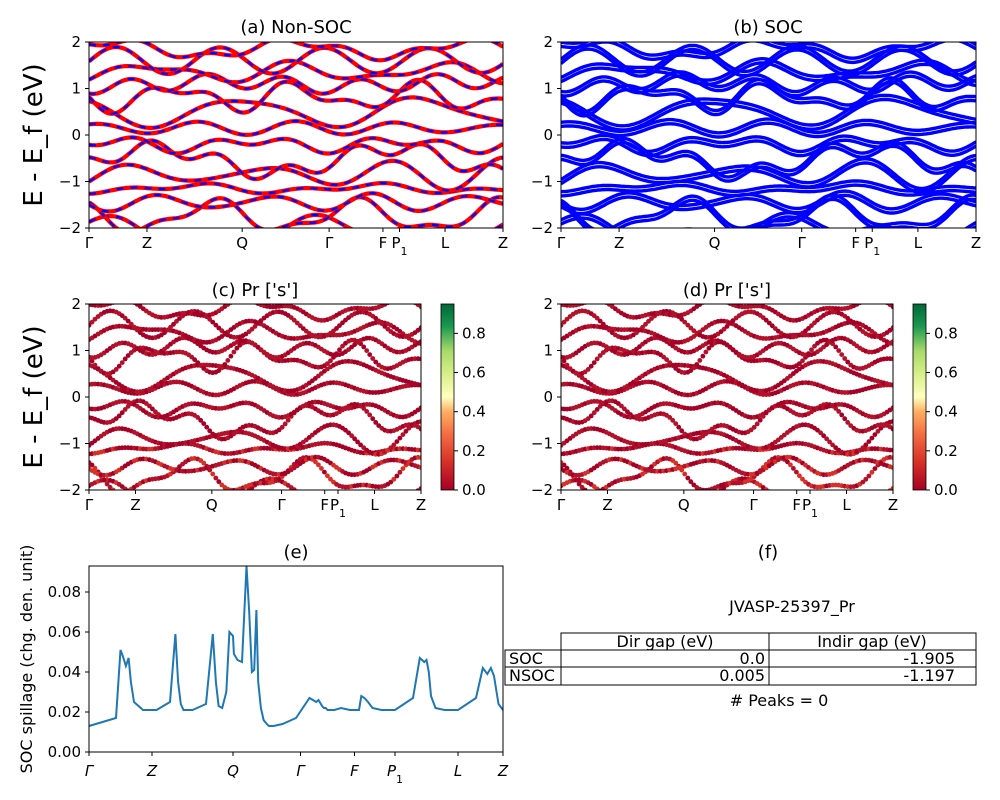  I want to click on y-tick-label: 0, so click(548, 397).